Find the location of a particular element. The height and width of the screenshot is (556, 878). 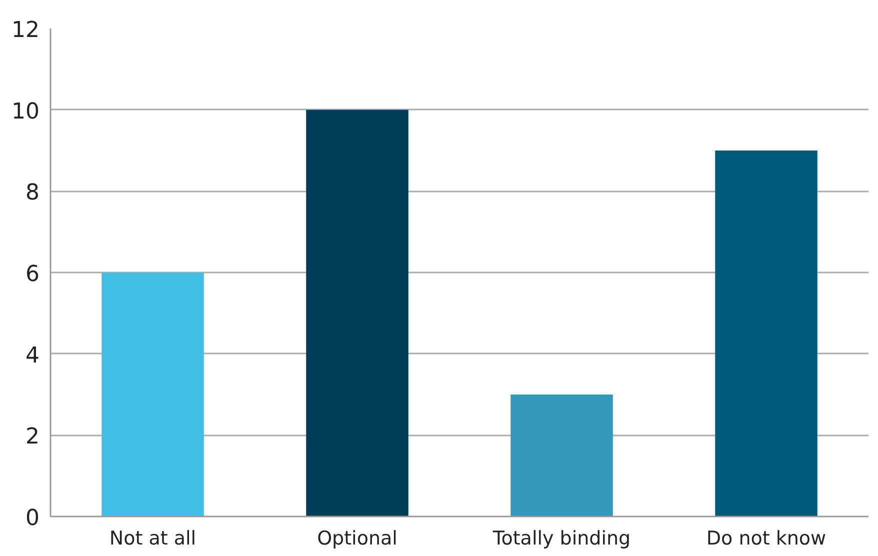

y-tick-label: 12 is located at coordinates (26, 30).